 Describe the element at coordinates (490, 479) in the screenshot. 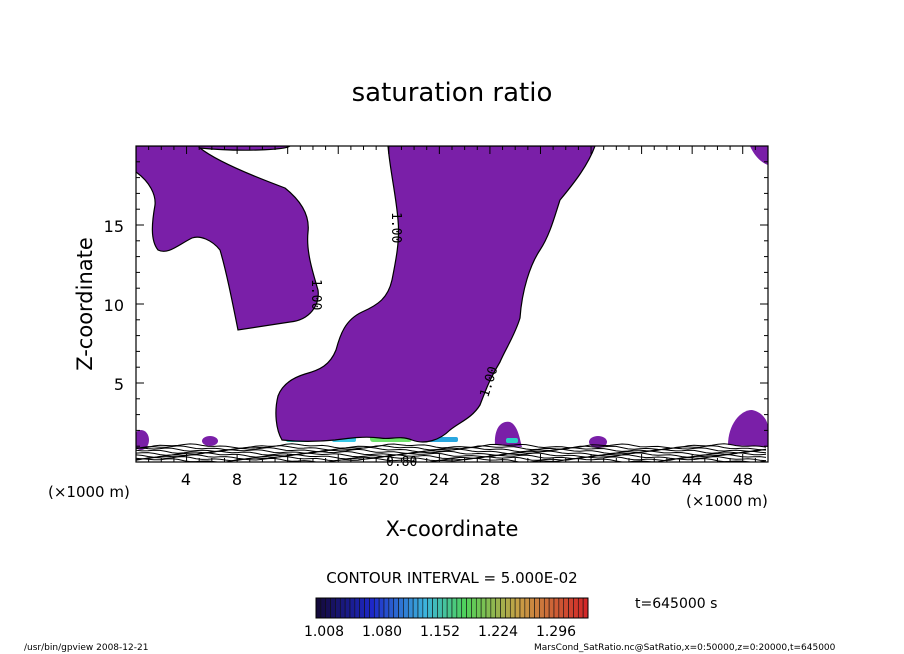

I see `x-tick-label: 28` at that location.